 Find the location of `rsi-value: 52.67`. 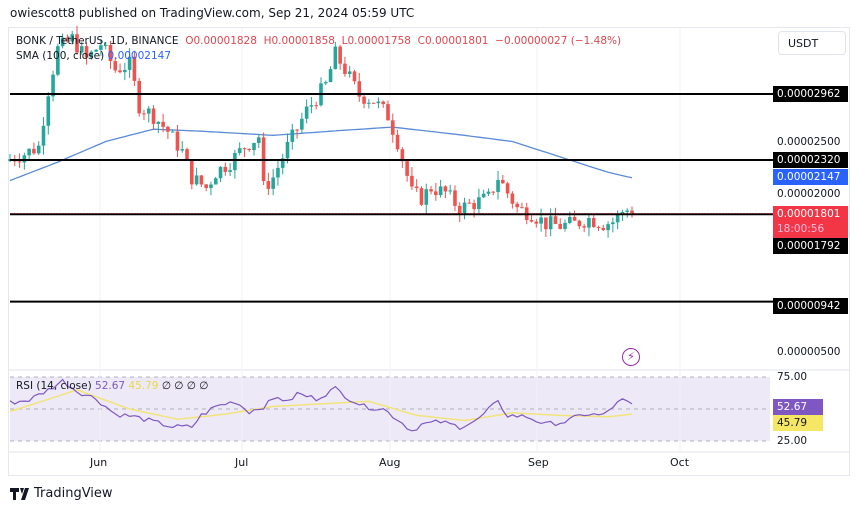

rsi-value: 52.67 is located at coordinates (110, 386).